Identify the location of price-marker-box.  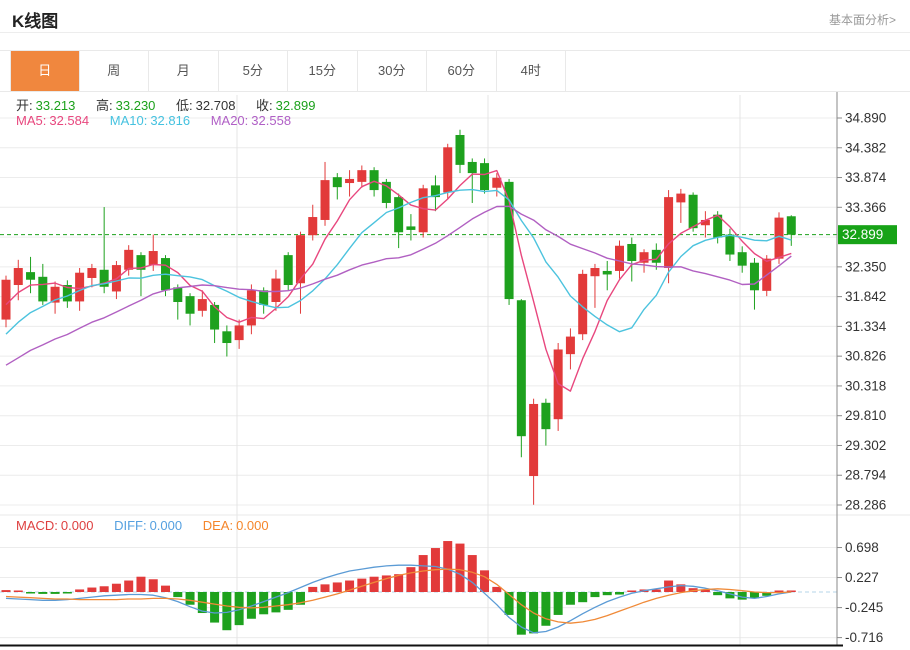
(867, 235).